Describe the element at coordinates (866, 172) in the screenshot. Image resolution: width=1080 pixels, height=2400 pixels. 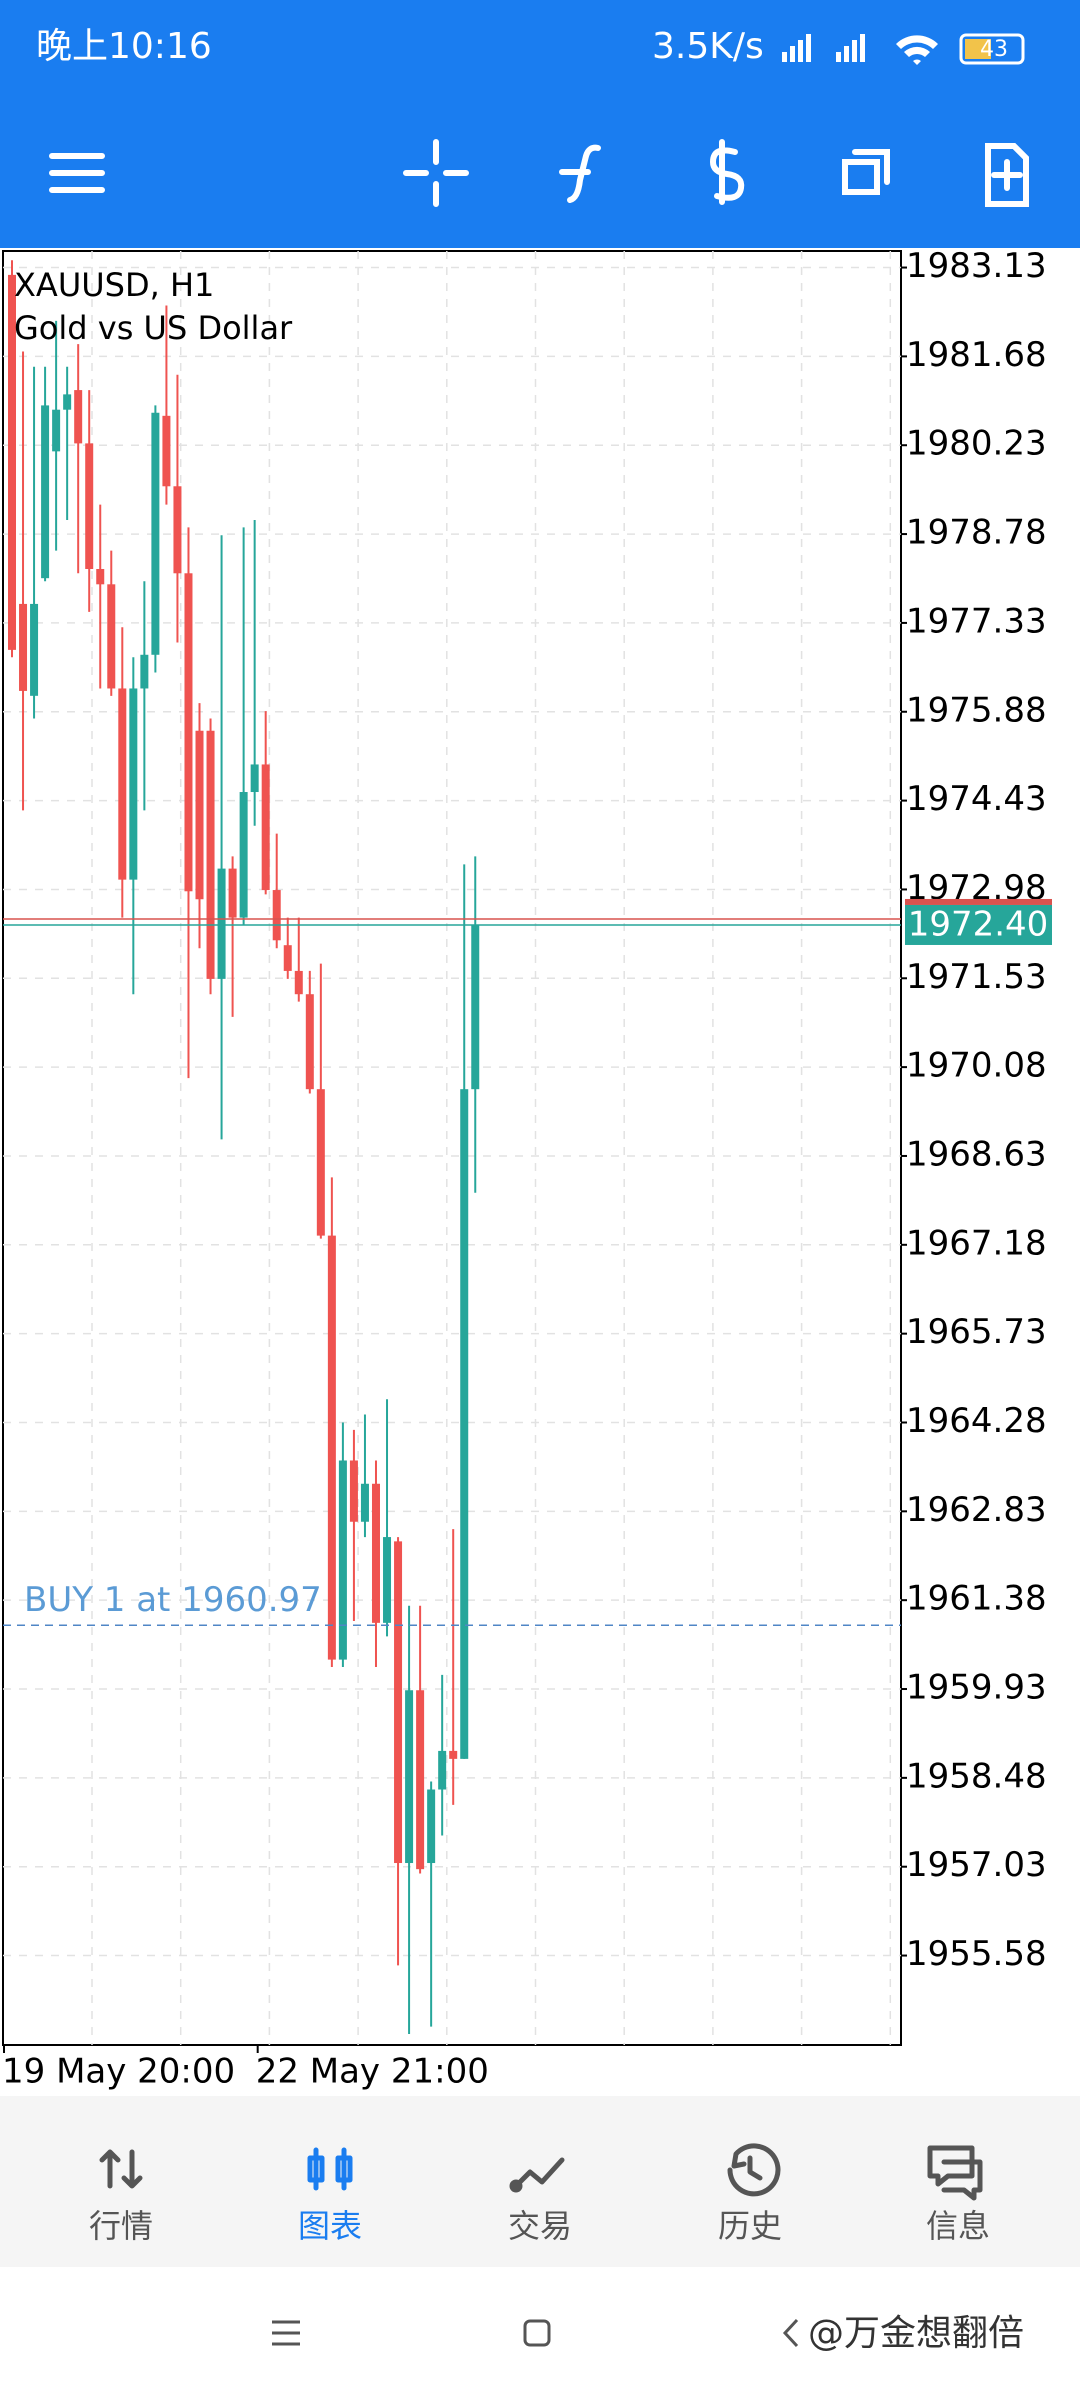
I see `windows-icon` at that location.